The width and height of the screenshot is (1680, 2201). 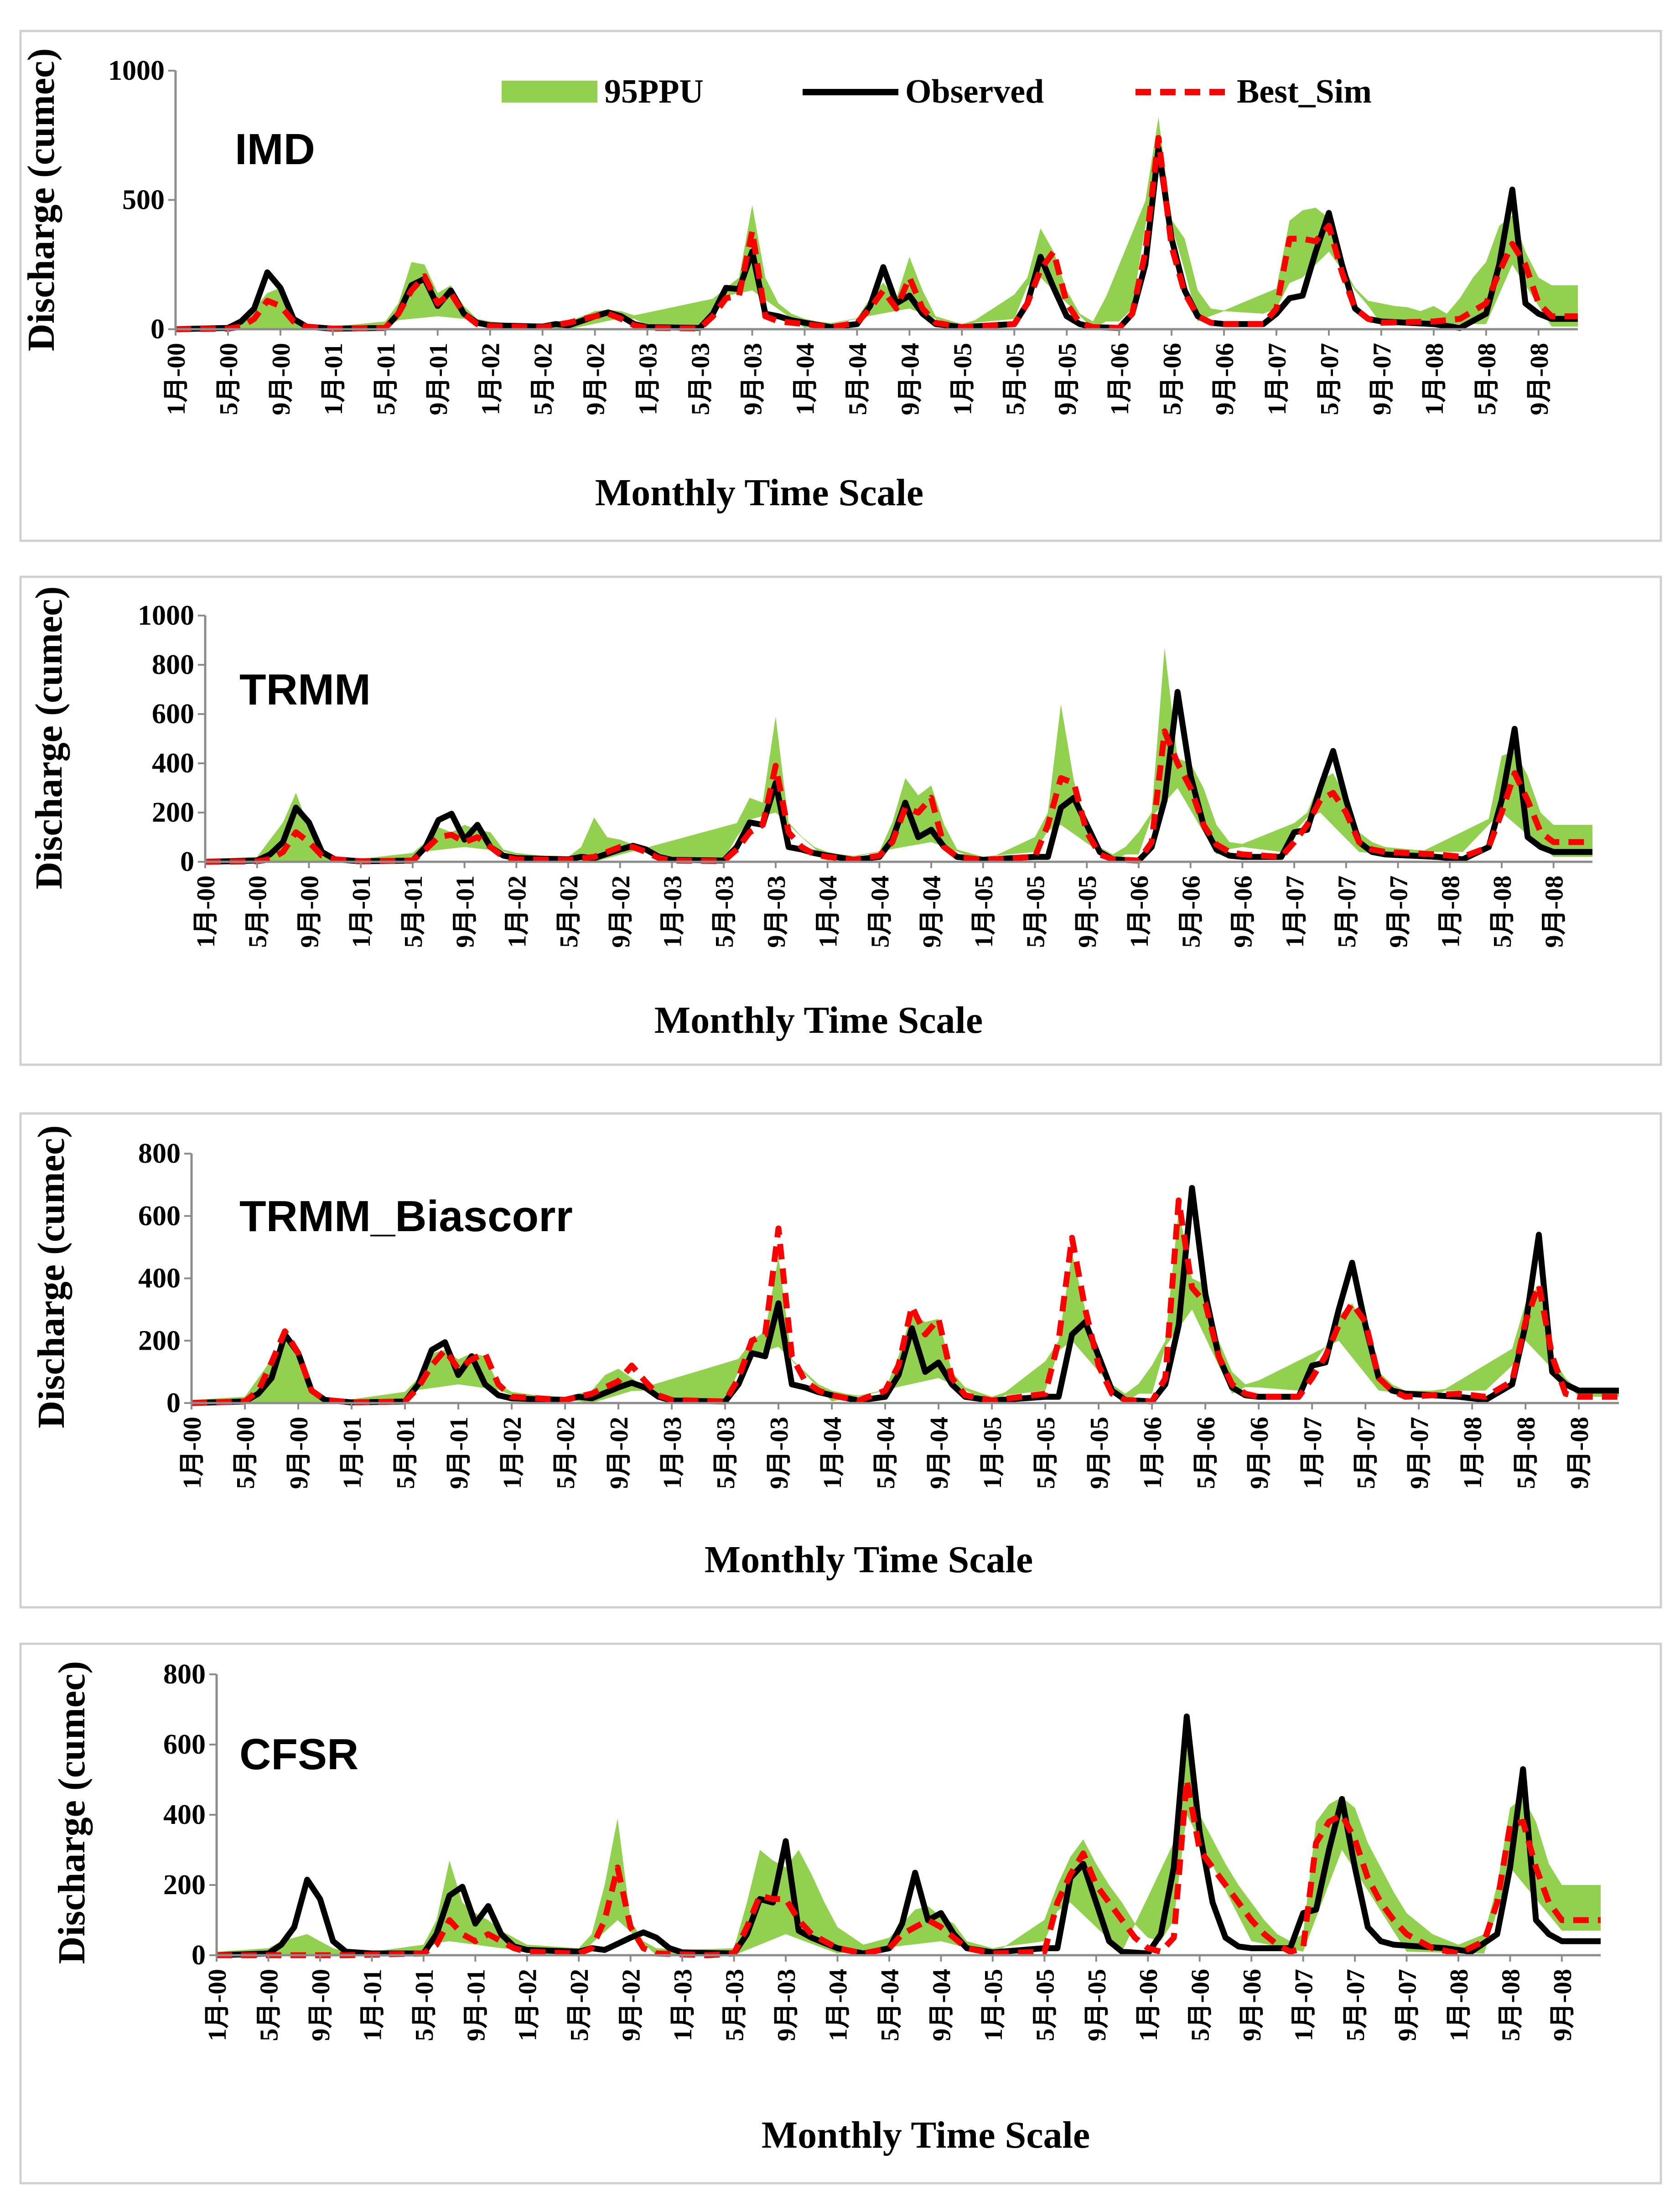 What do you see at coordinates (517, 911) in the screenshot?
I see `x-tick-label: 1月-02` at bounding box center [517, 911].